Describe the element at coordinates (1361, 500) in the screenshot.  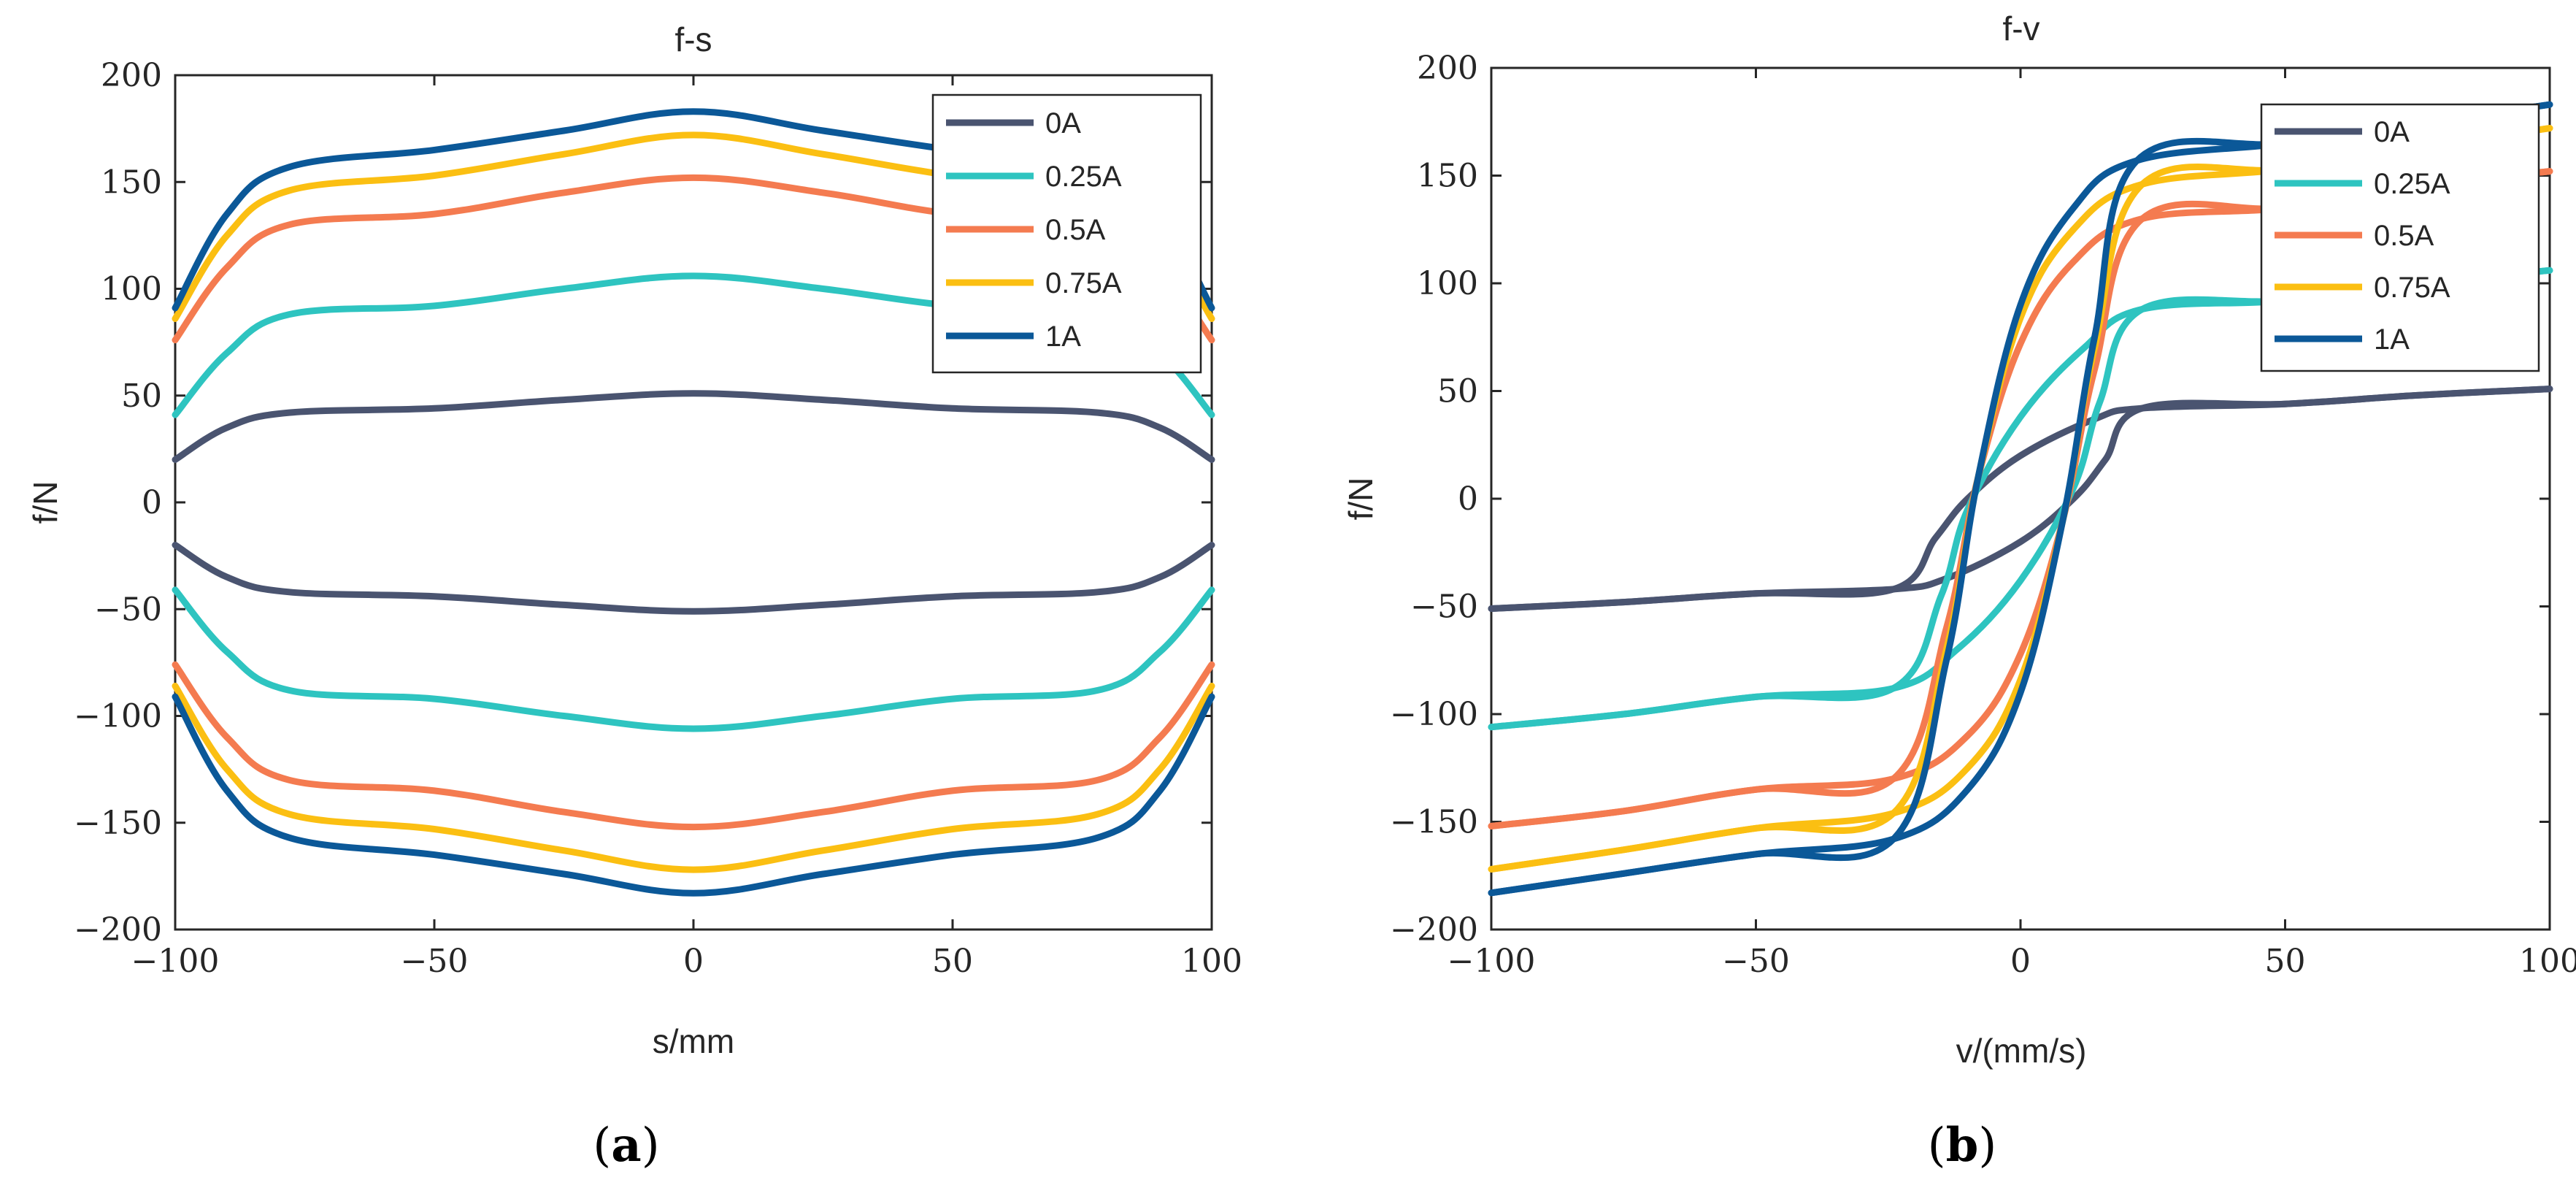
I see `panel-b-y-axis-label: f/N` at that location.